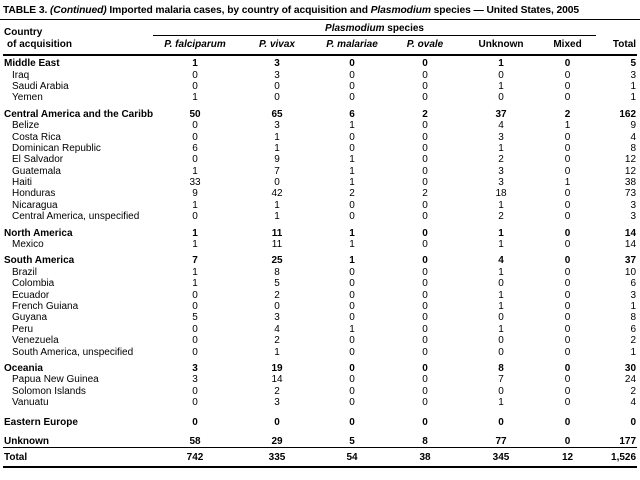 The height and width of the screenshot is (480, 640). What do you see at coordinates (320, 19) in the screenshot?
I see `title-rule` at bounding box center [320, 19].